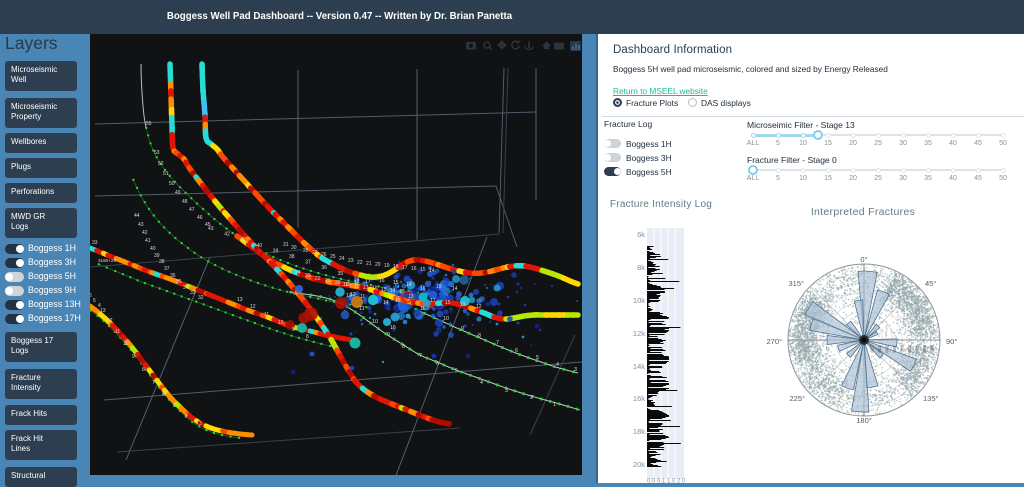 The width and height of the screenshot is (1024, 487). Describe the element at coordinates (286, 245) in the screenshot. I see `svg-text: 31` at that location.